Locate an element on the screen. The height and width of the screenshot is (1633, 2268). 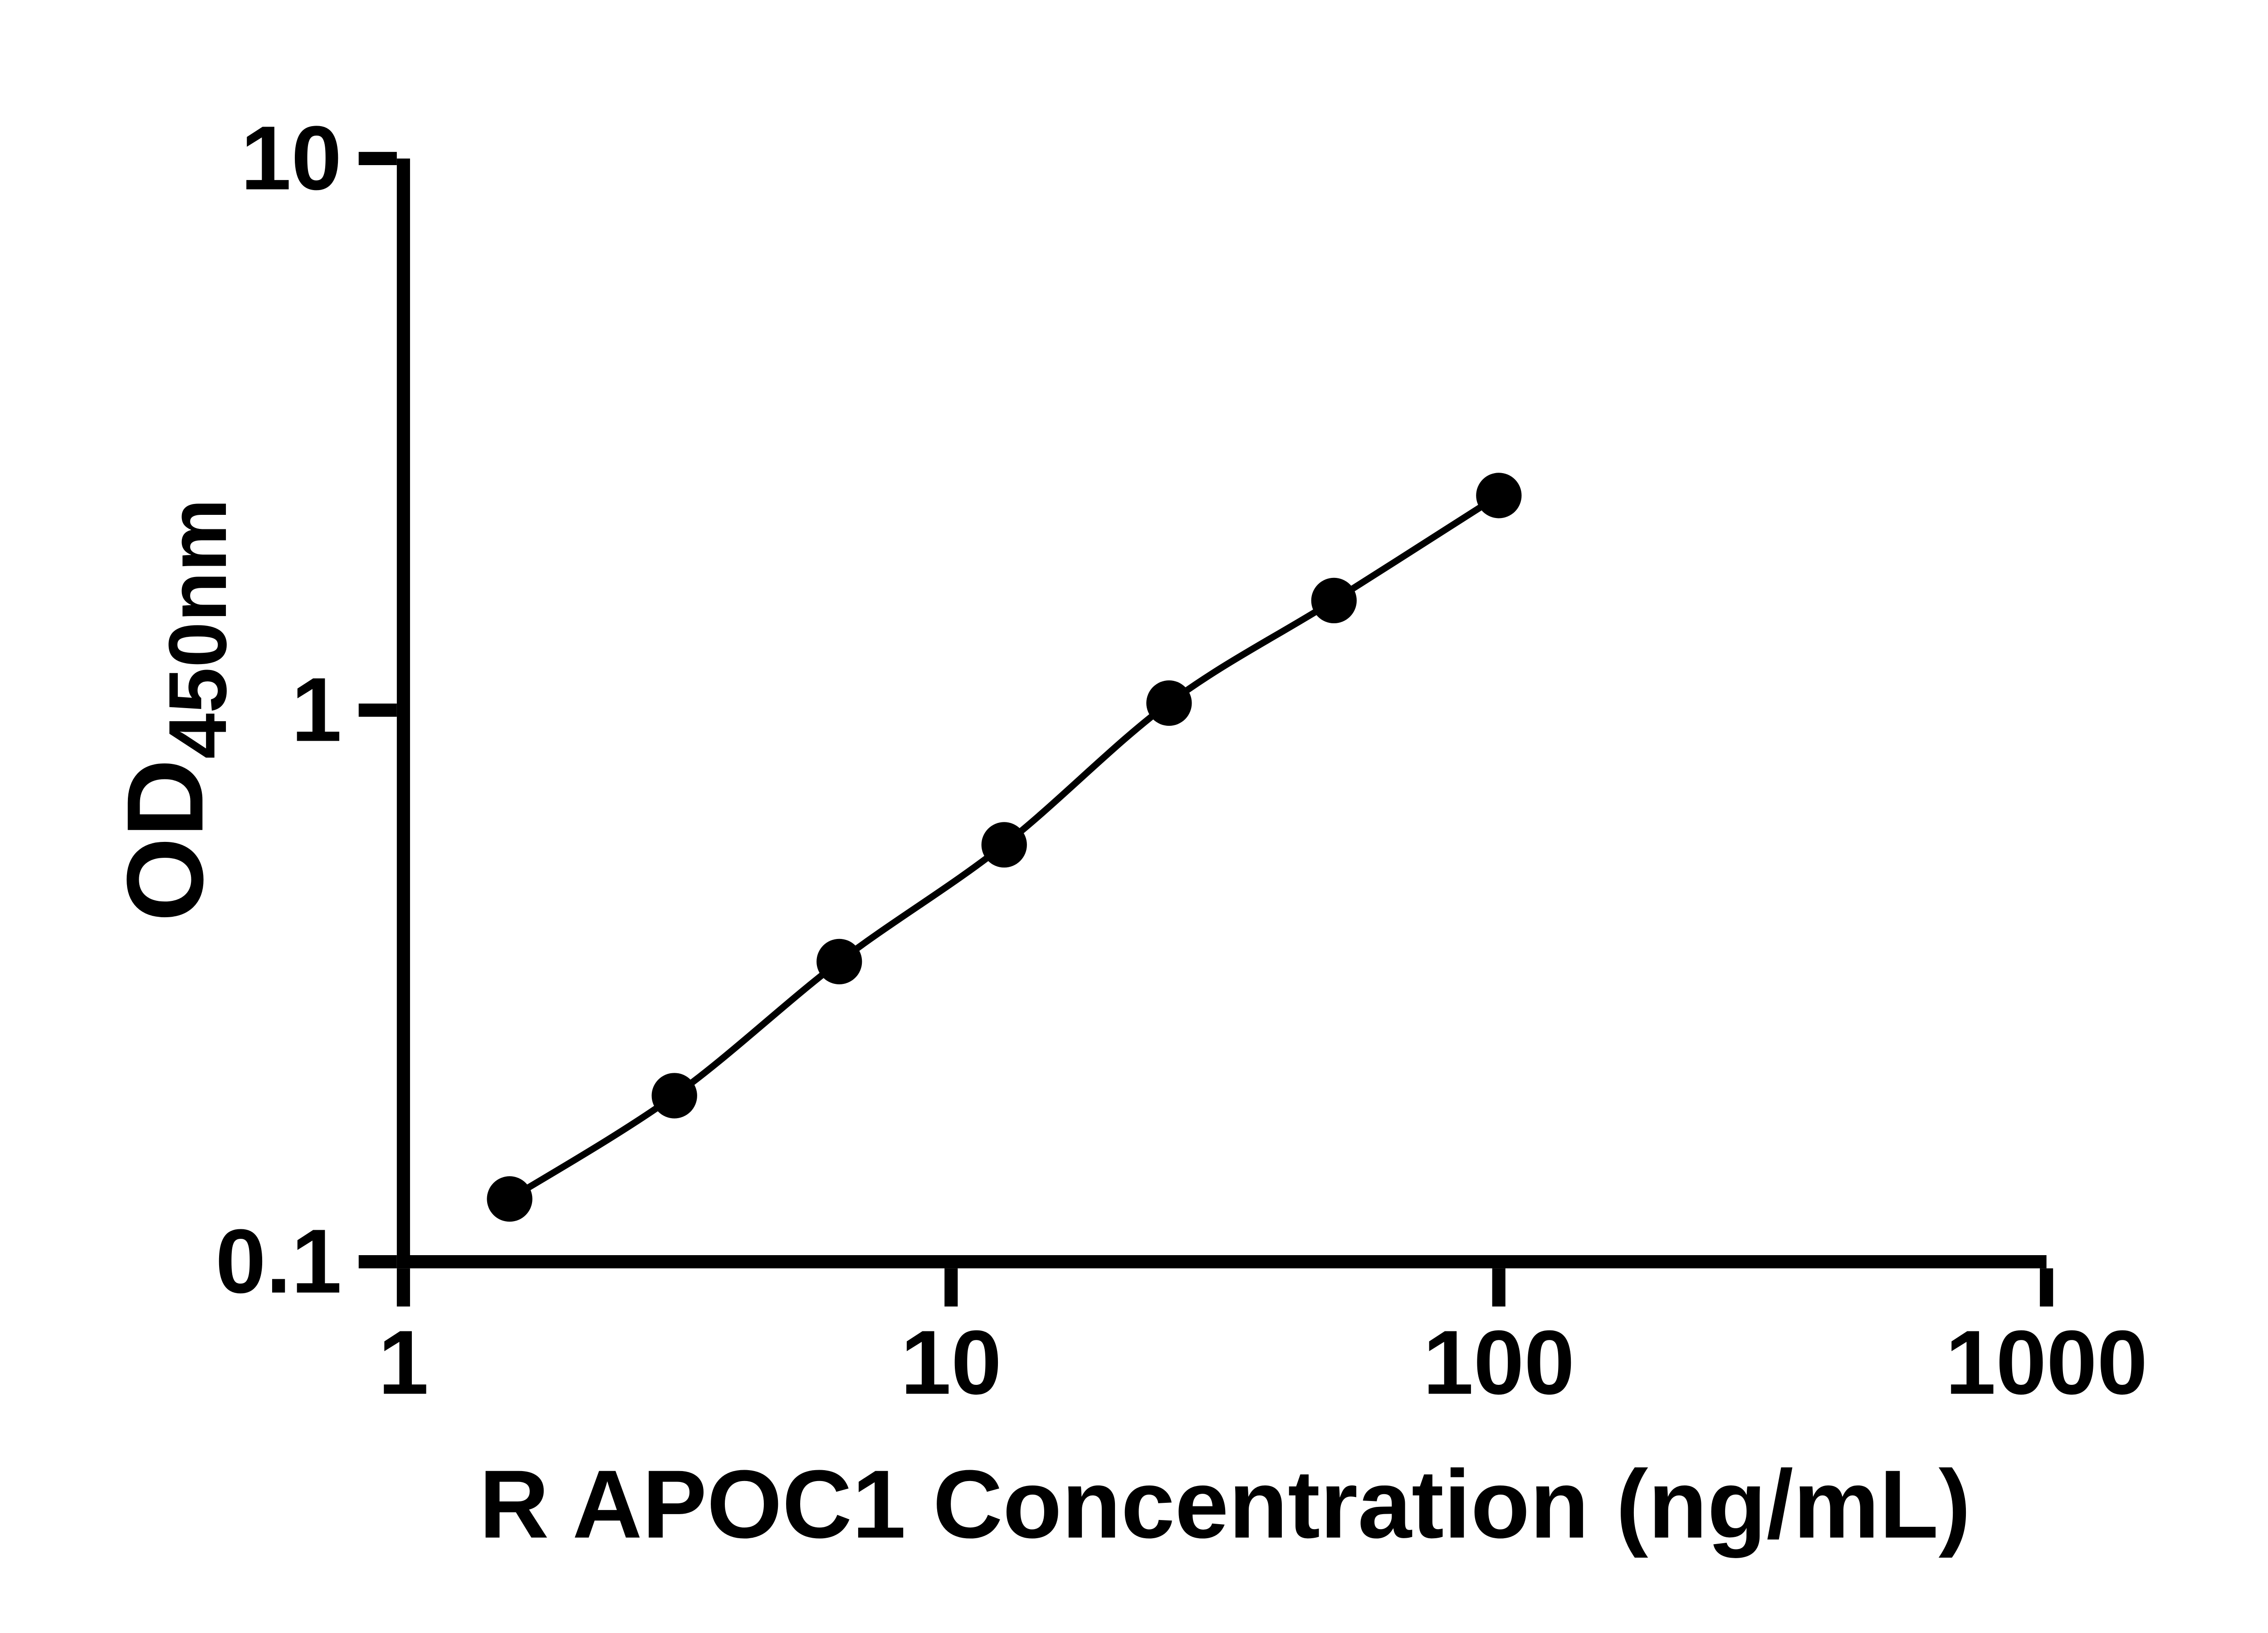
y-tick-label: 10 is located at coordinates (291, 158).